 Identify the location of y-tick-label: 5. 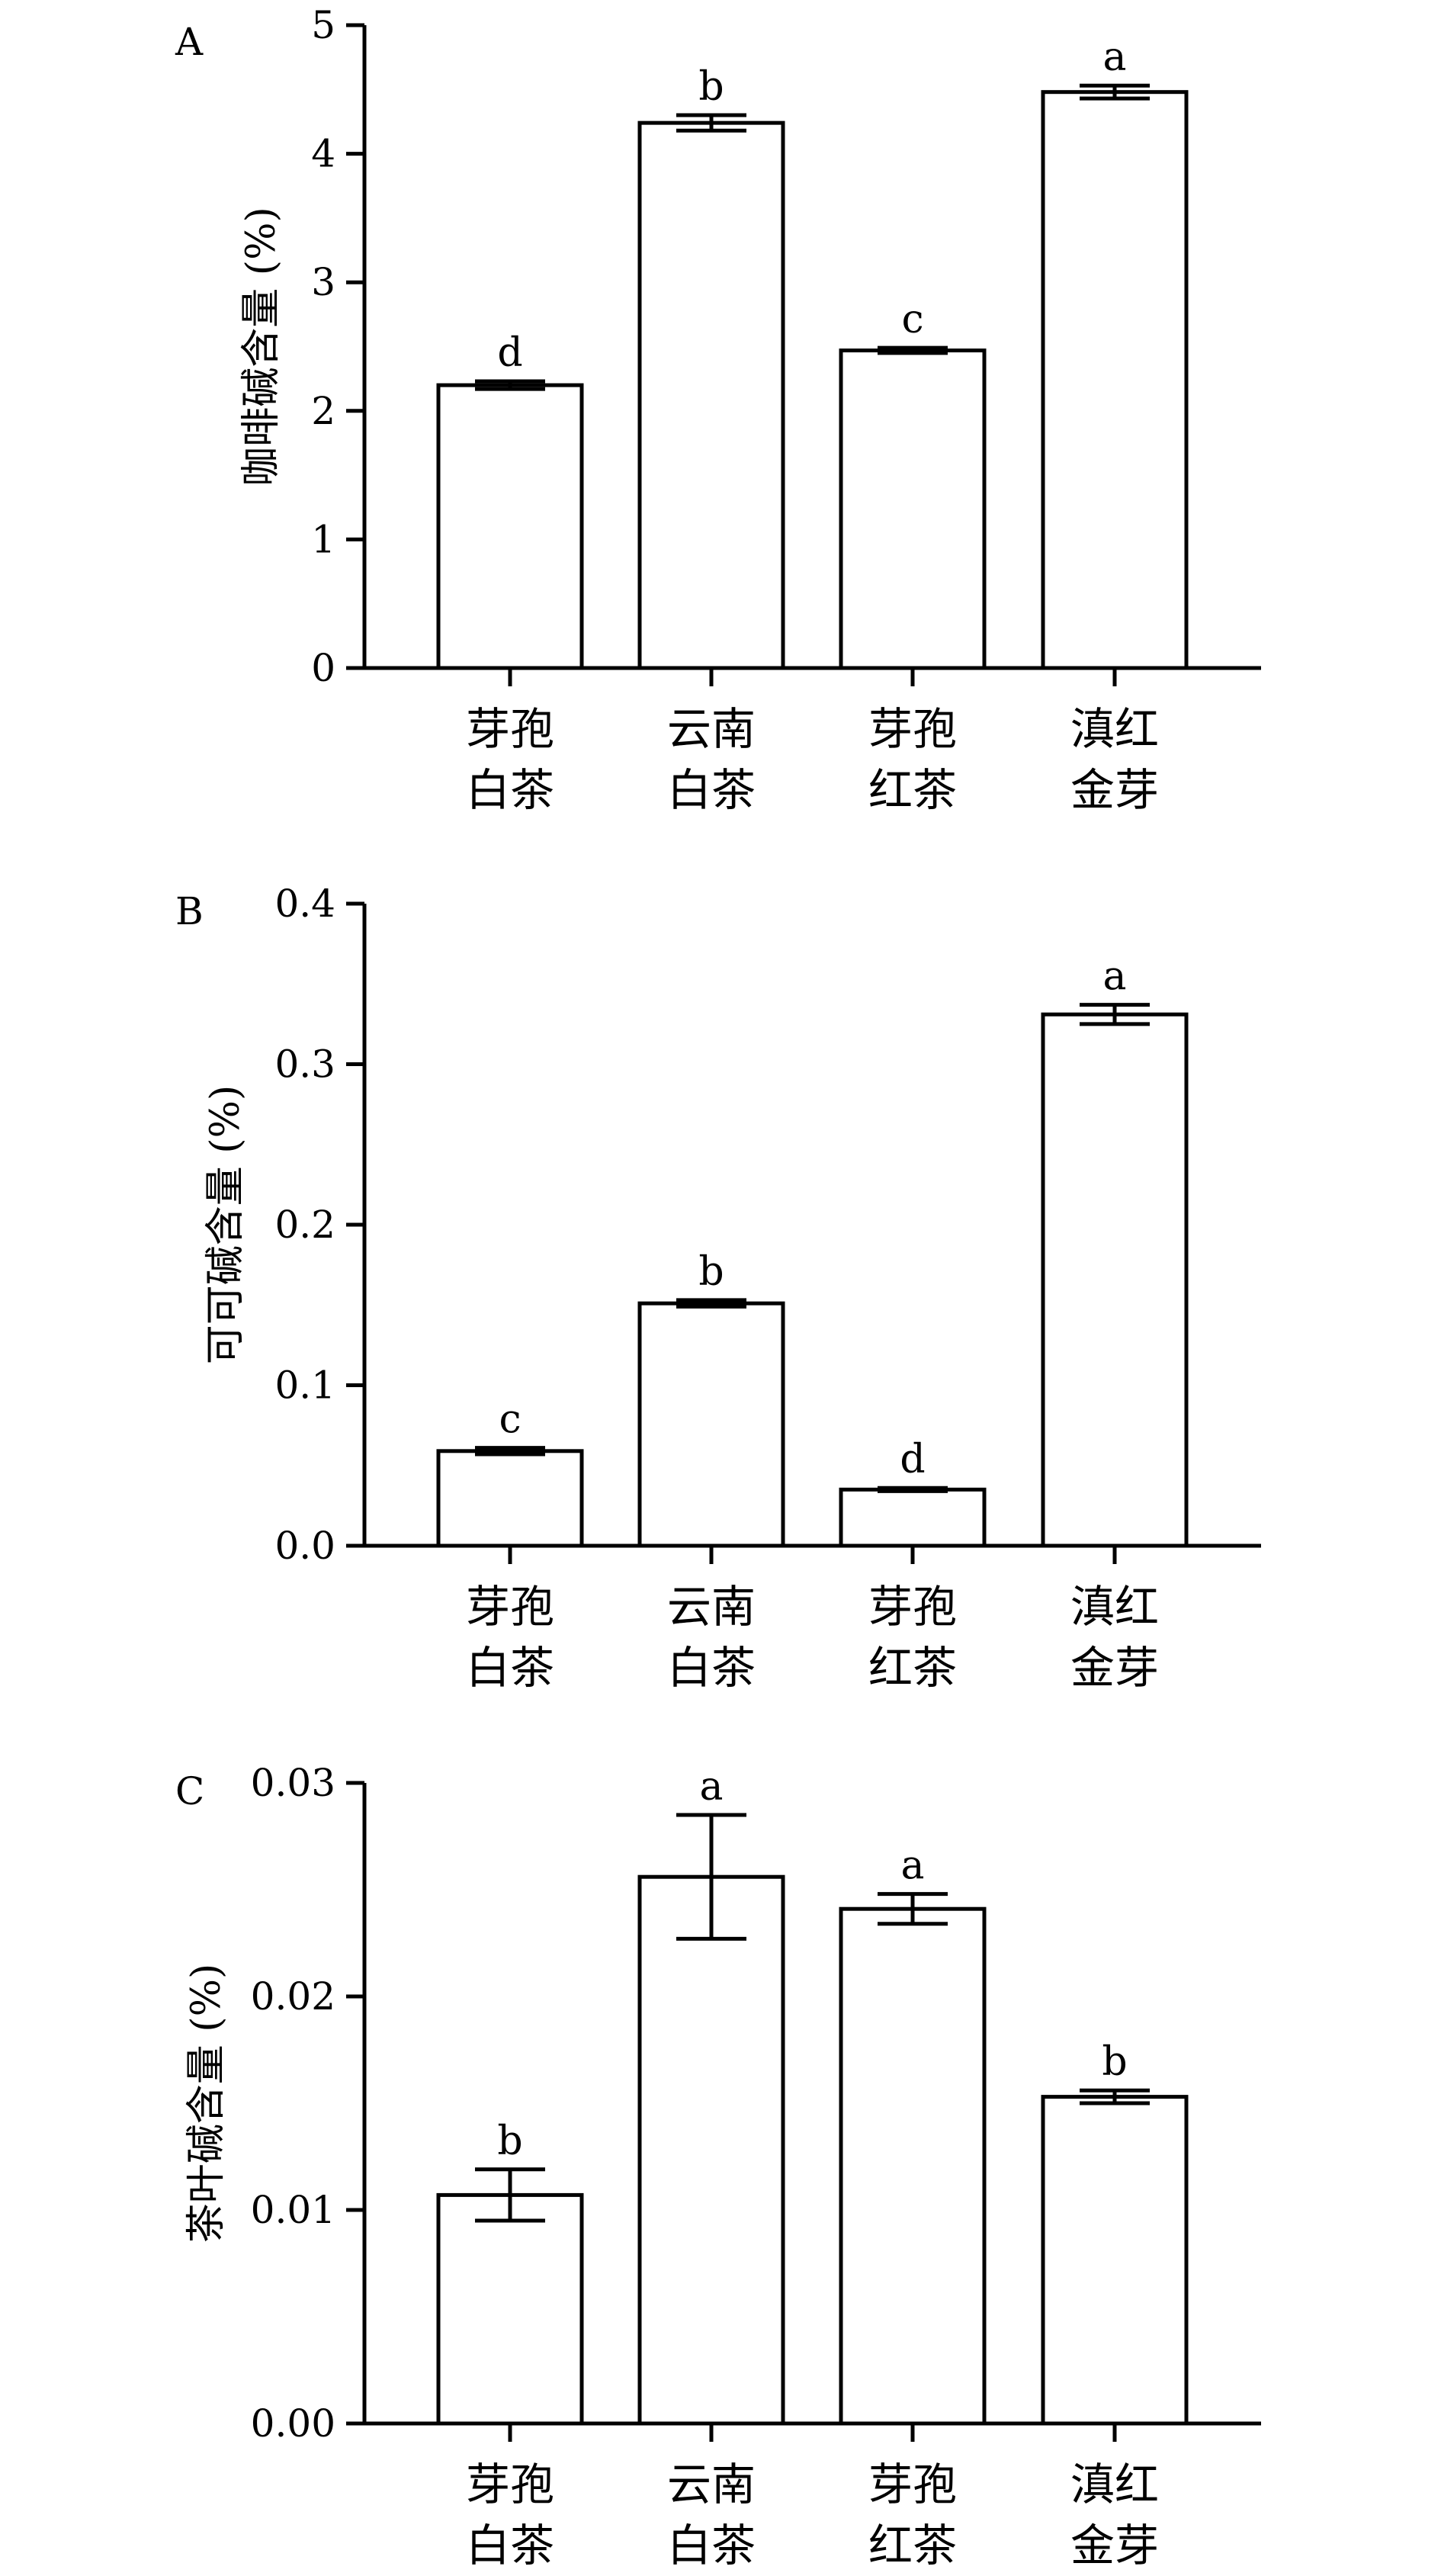
(323, 25).